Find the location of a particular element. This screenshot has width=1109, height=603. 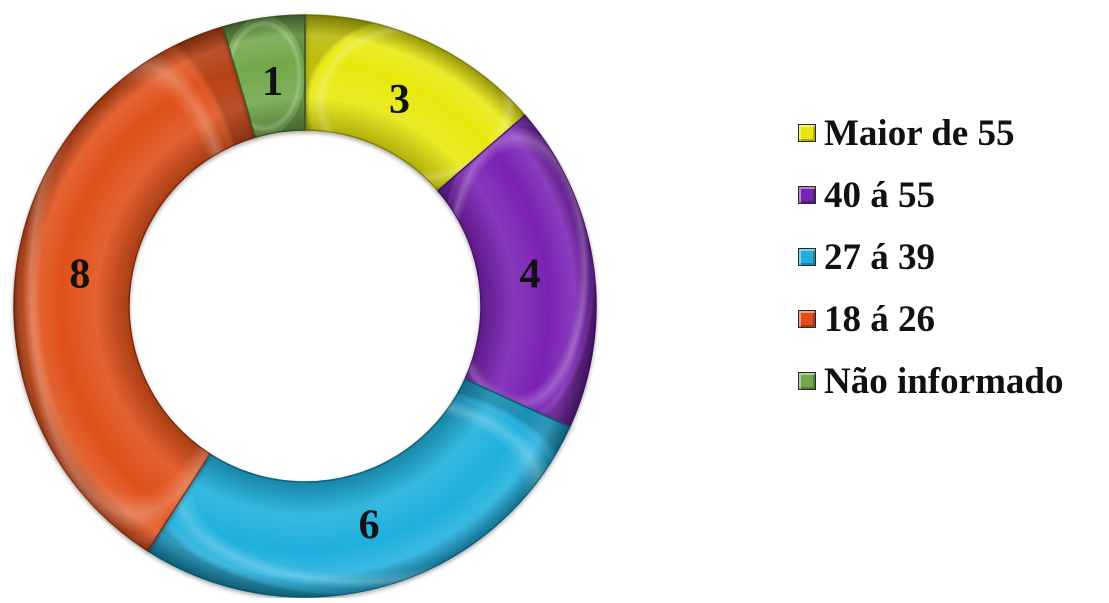

legend-label: Maior de 55 is located at coordinates (919, 133).